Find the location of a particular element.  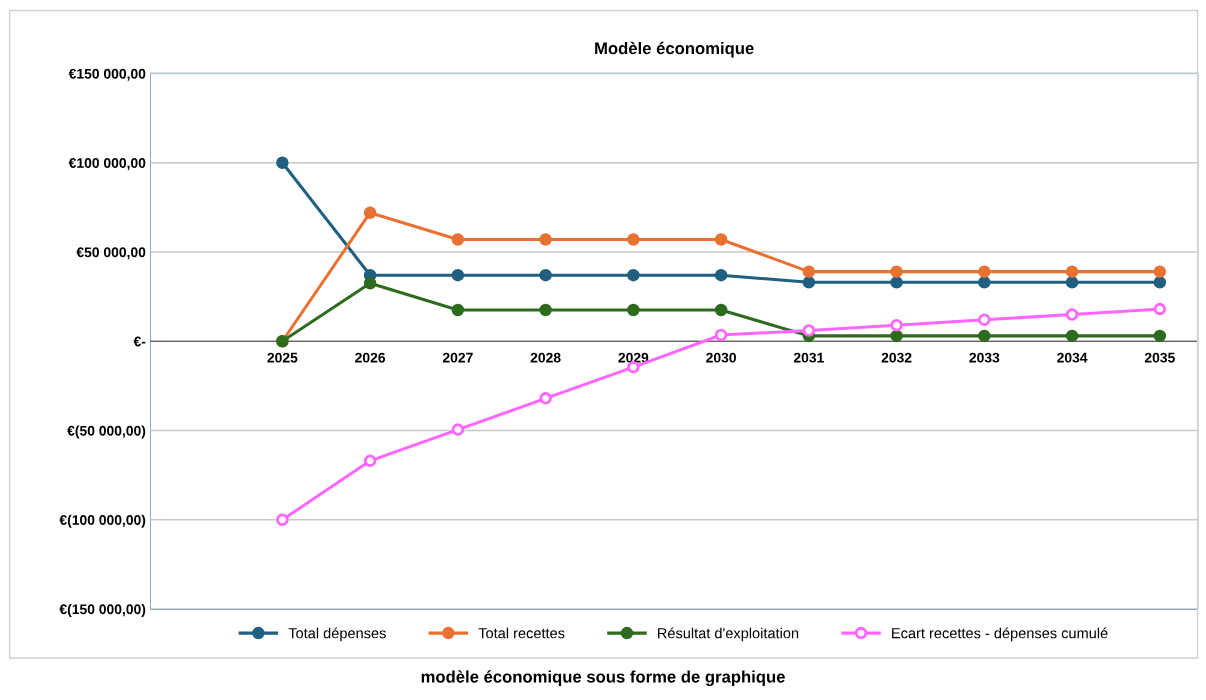

x-tick-label: 2026 is located at coordinates (370, 357).